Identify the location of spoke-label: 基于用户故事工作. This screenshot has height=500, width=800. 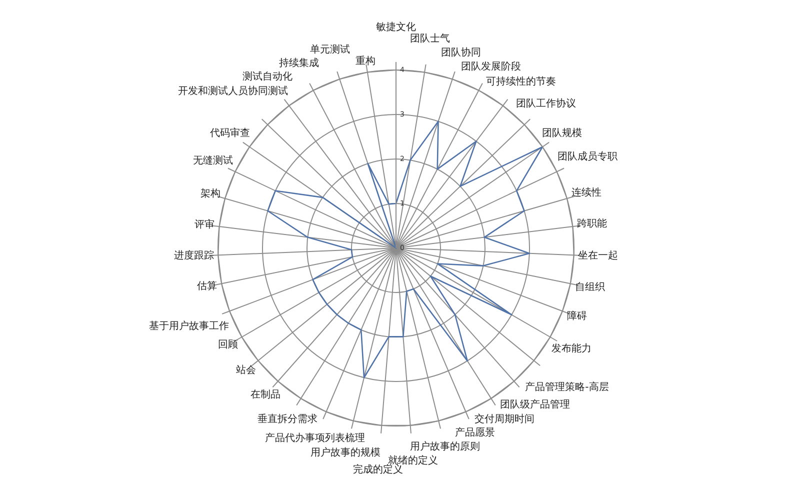
(188, 326).